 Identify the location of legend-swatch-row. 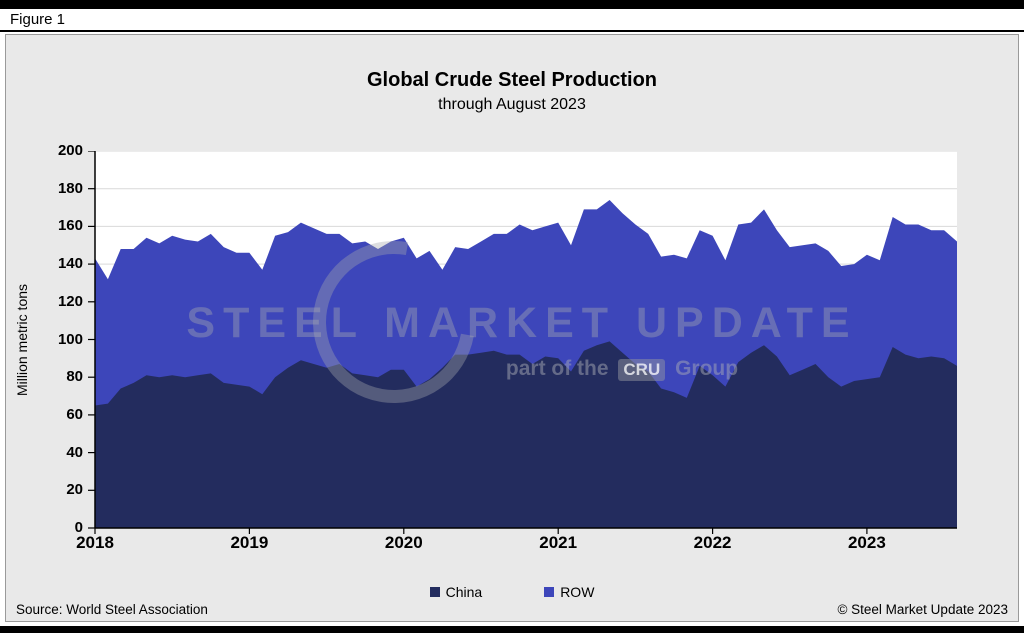
(549, 592).